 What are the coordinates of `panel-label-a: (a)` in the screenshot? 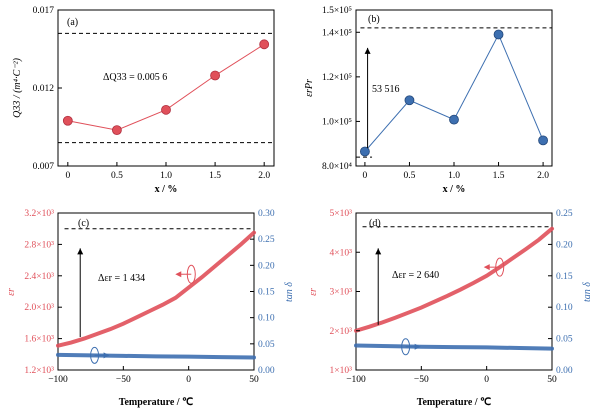 It's located at (72, 22).